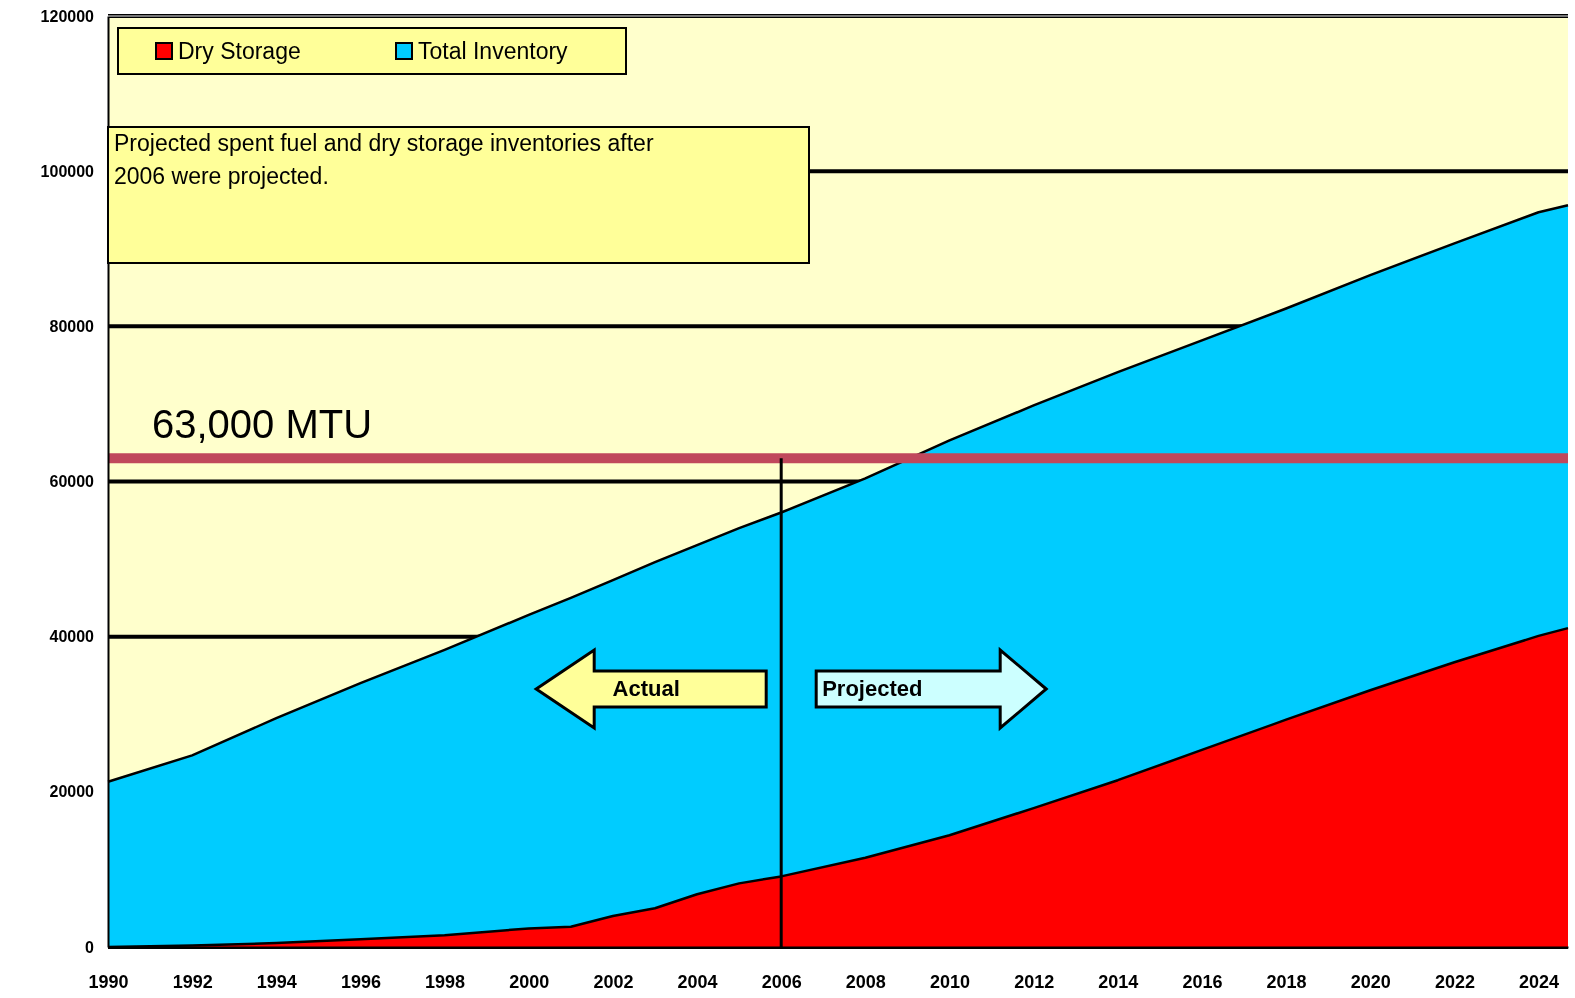 This screenshot has width=1575, height=998. Describe the element at coordinates (67, 171) in the screenshot. I see `y-tick-label: 100000` at that location.